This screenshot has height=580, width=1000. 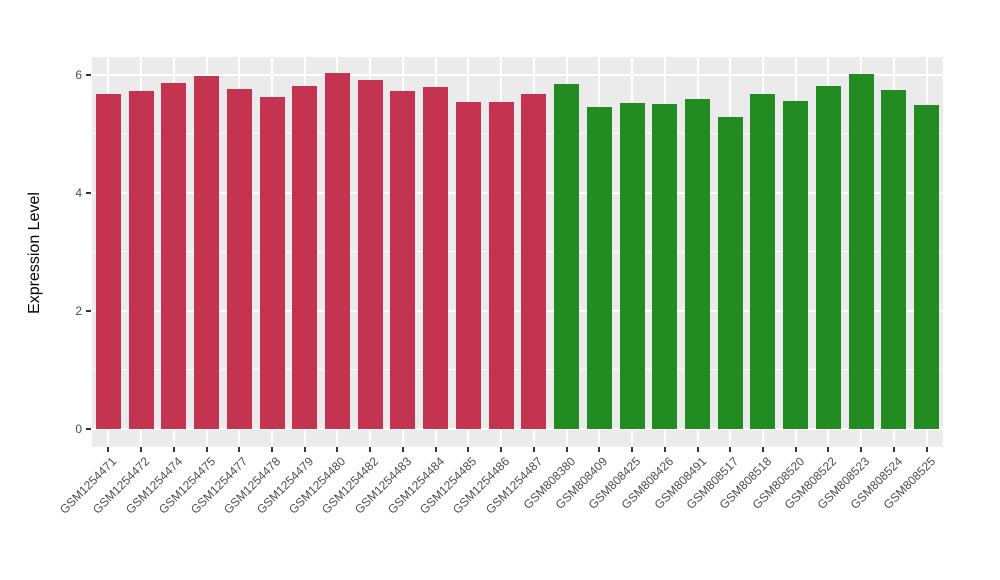 I want to click on bar-GSM1254482, so click(x=370, y=254).